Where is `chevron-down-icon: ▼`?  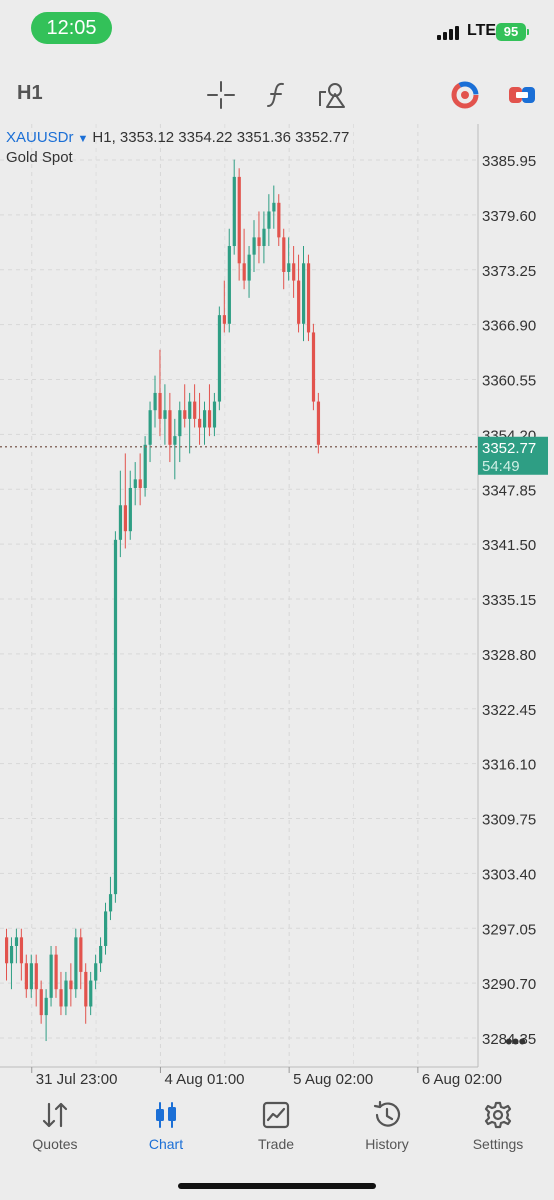
chevron-down-icon: ▼ is located at coordinates (83, 139).